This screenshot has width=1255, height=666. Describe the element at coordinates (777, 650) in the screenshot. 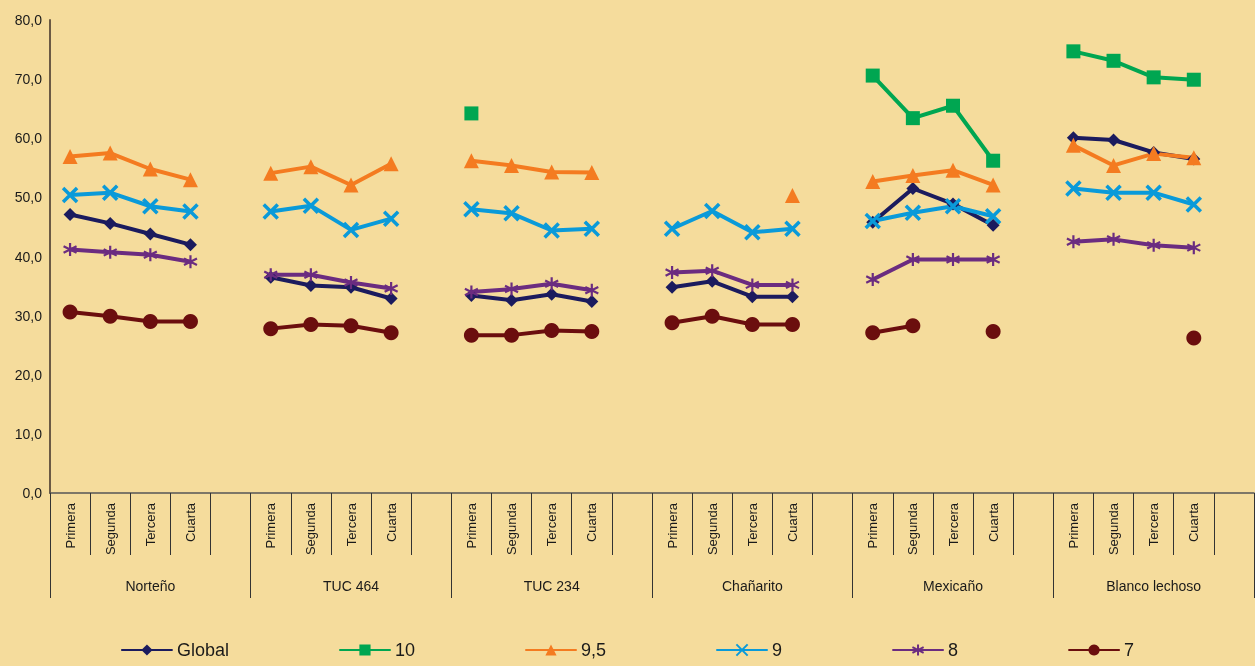

I see `legend-label: 9` at that location.